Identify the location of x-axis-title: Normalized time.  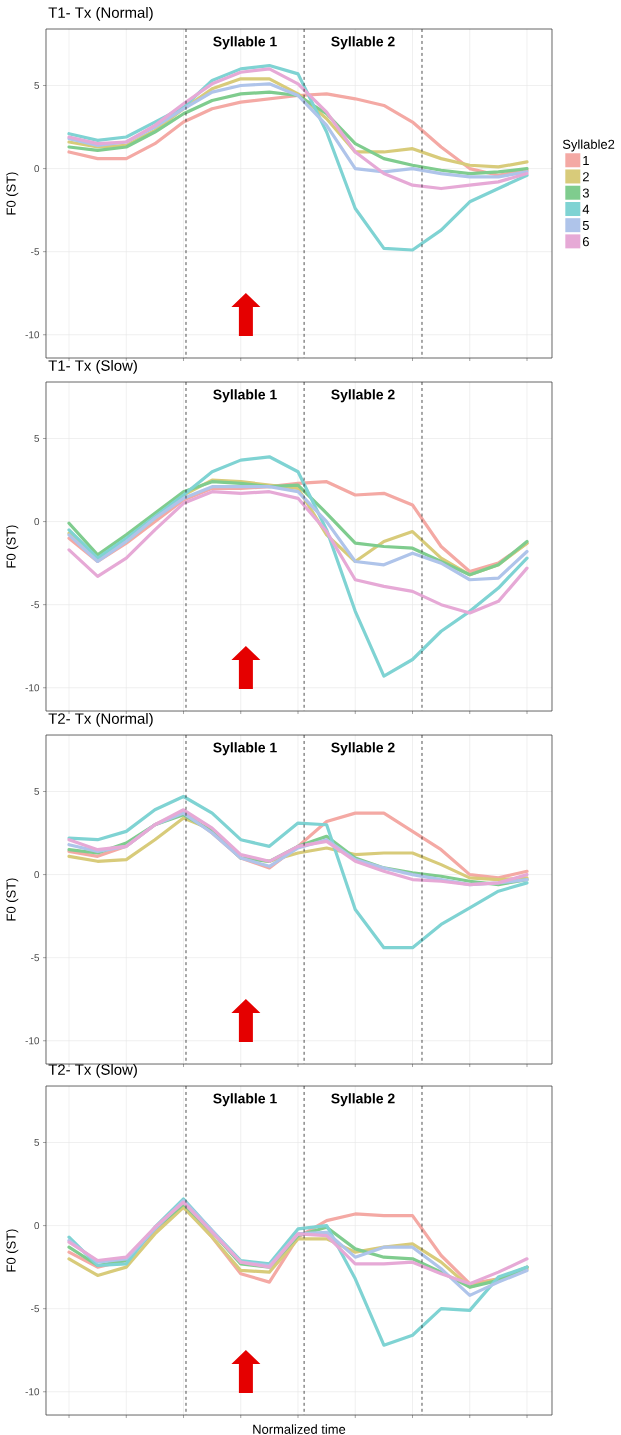
(299, 1429).